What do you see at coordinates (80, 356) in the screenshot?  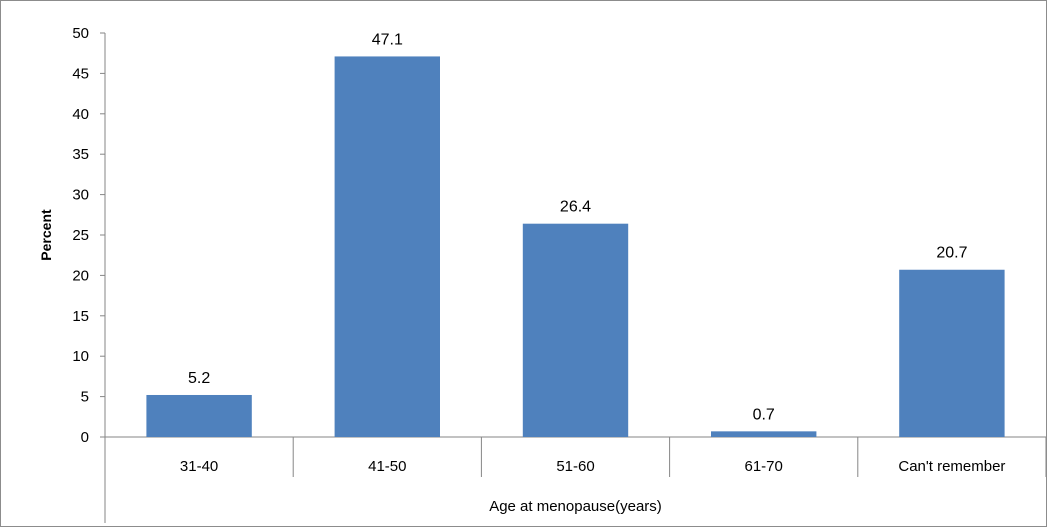 I see `y-tick-label: 10` at bounding box center [80, 356].